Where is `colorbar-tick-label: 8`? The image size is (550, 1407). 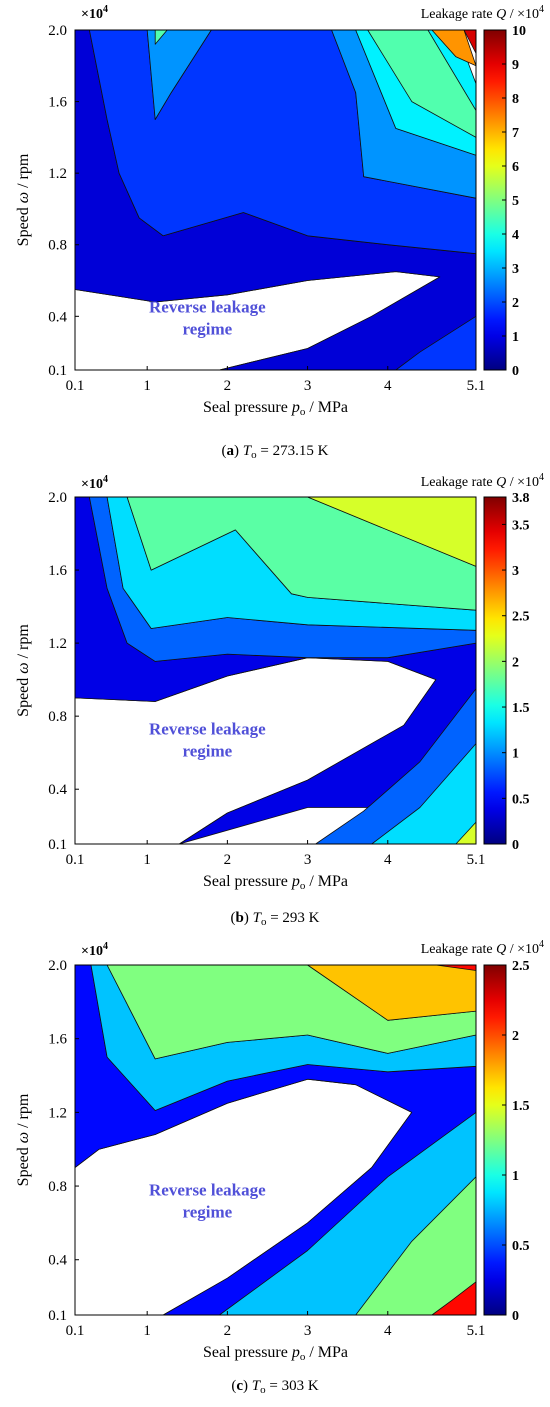
colorbar-tick-label: 8 is located at coordinates (515, 99).